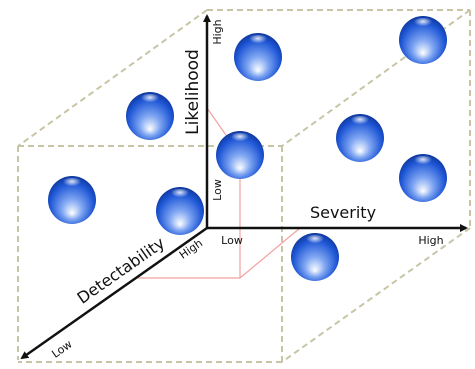  I want to click on detectability-high-label: High, so click(191, 249).